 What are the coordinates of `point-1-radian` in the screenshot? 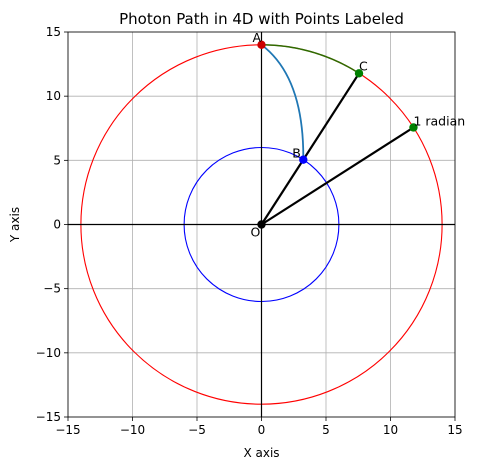 It's located at (413, 127).